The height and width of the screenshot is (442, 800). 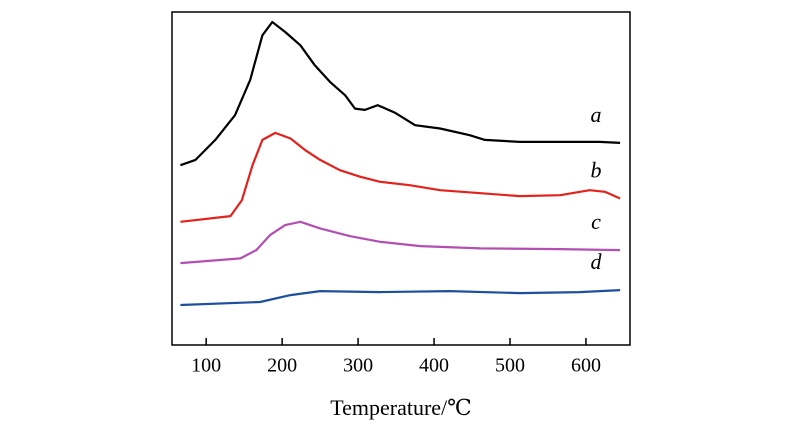 I want to click on series-label: a, so click(x=596, y=114).